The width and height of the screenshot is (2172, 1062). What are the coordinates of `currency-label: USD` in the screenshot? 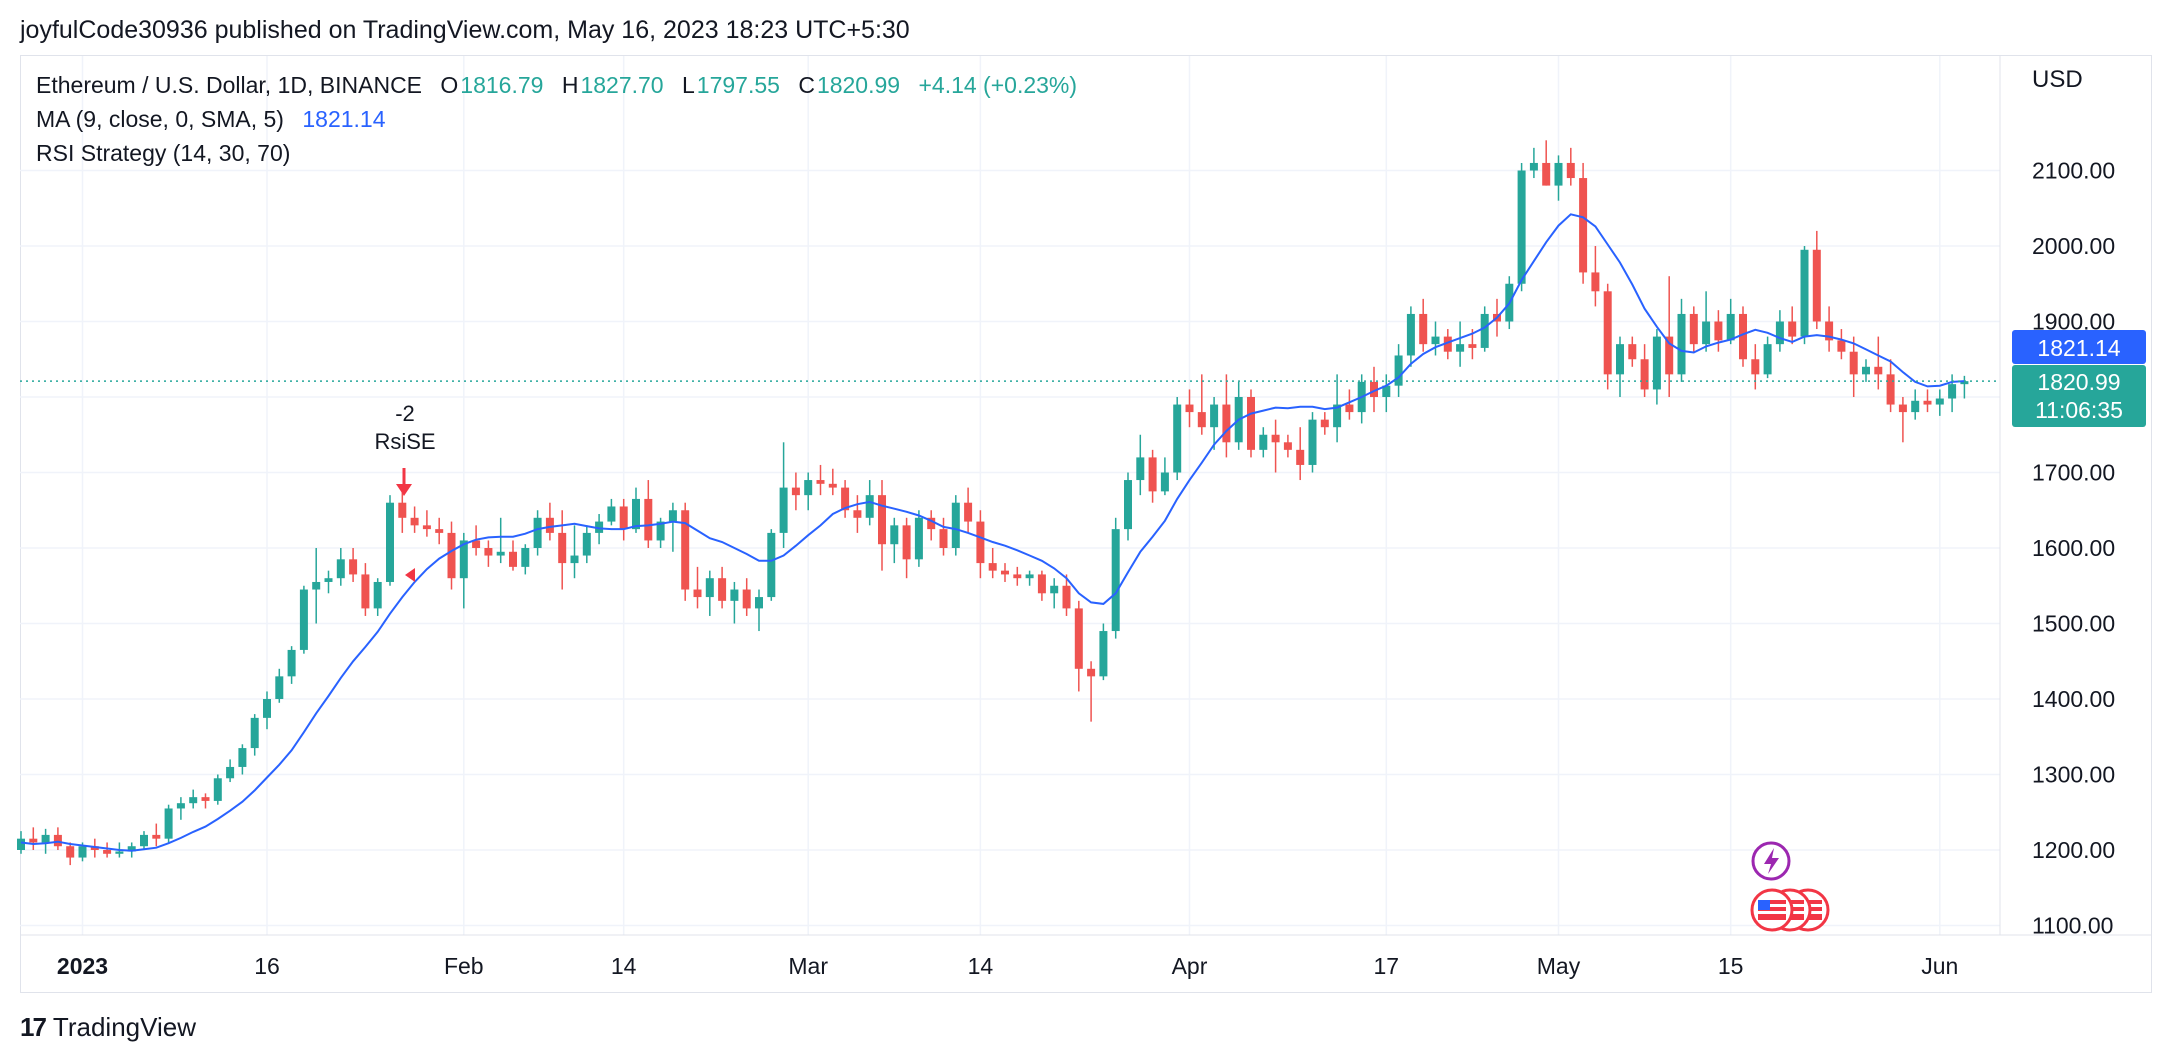 It's located at (2057, 79).